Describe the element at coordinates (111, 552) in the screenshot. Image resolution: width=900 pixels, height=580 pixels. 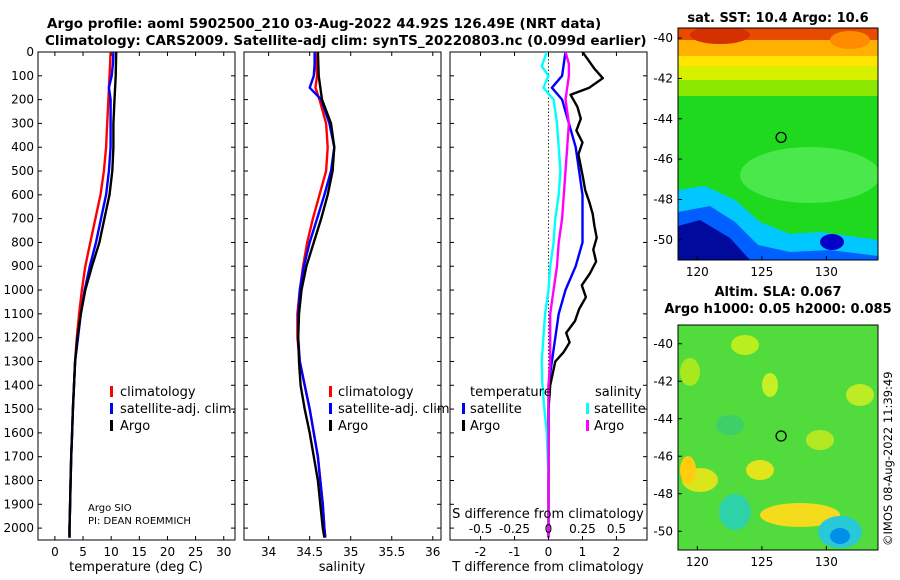
I see `xtick-label: 10` at that location.